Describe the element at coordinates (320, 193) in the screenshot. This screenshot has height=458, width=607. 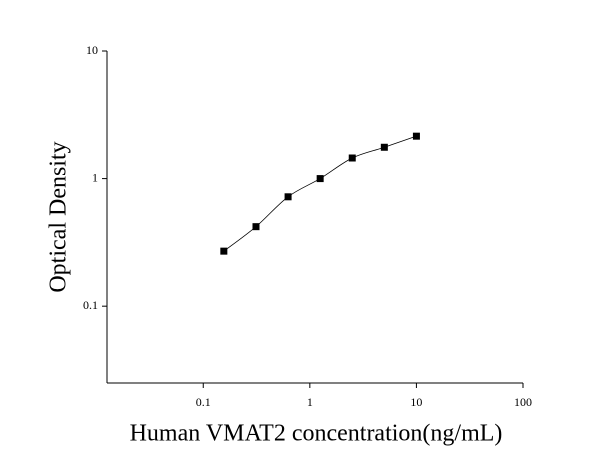
I see `fit-line` at that location.